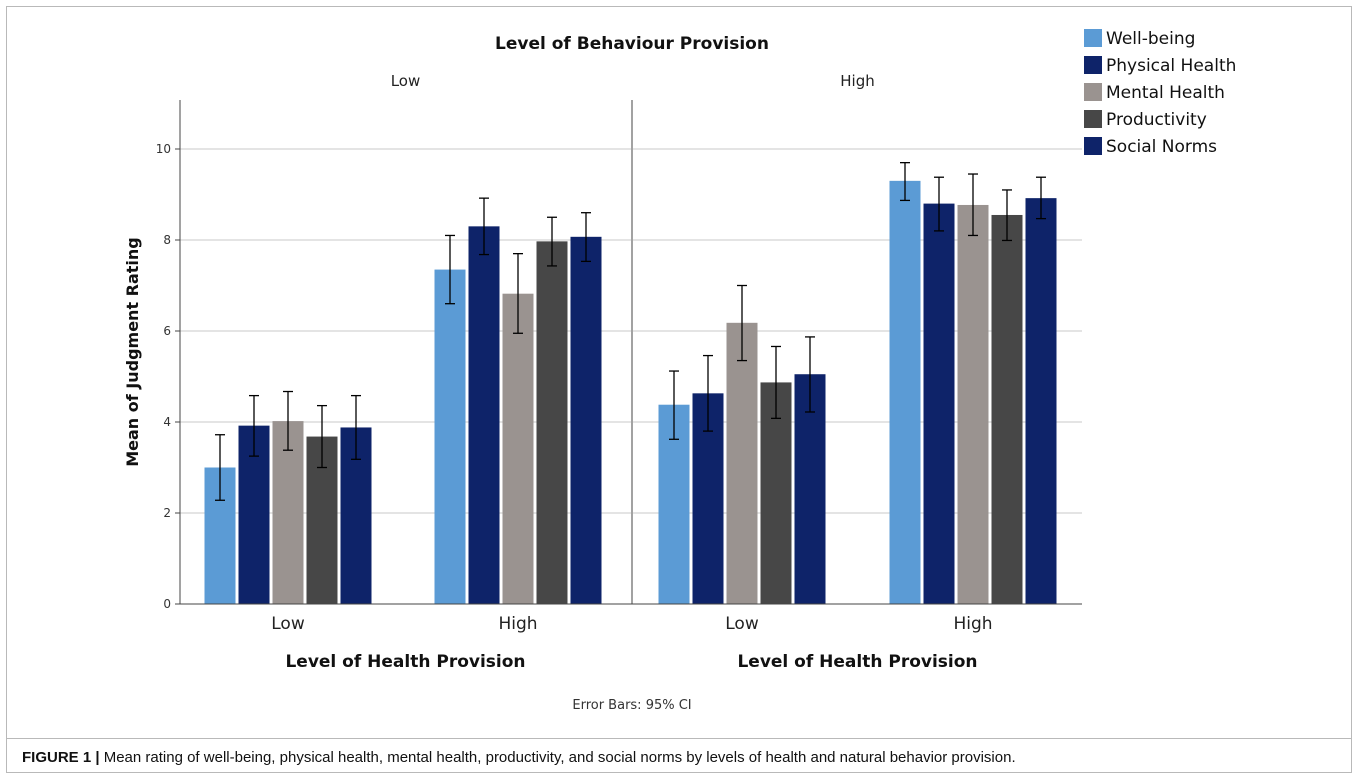  I want to click on y-tick-label: 0, so click(167, 604).